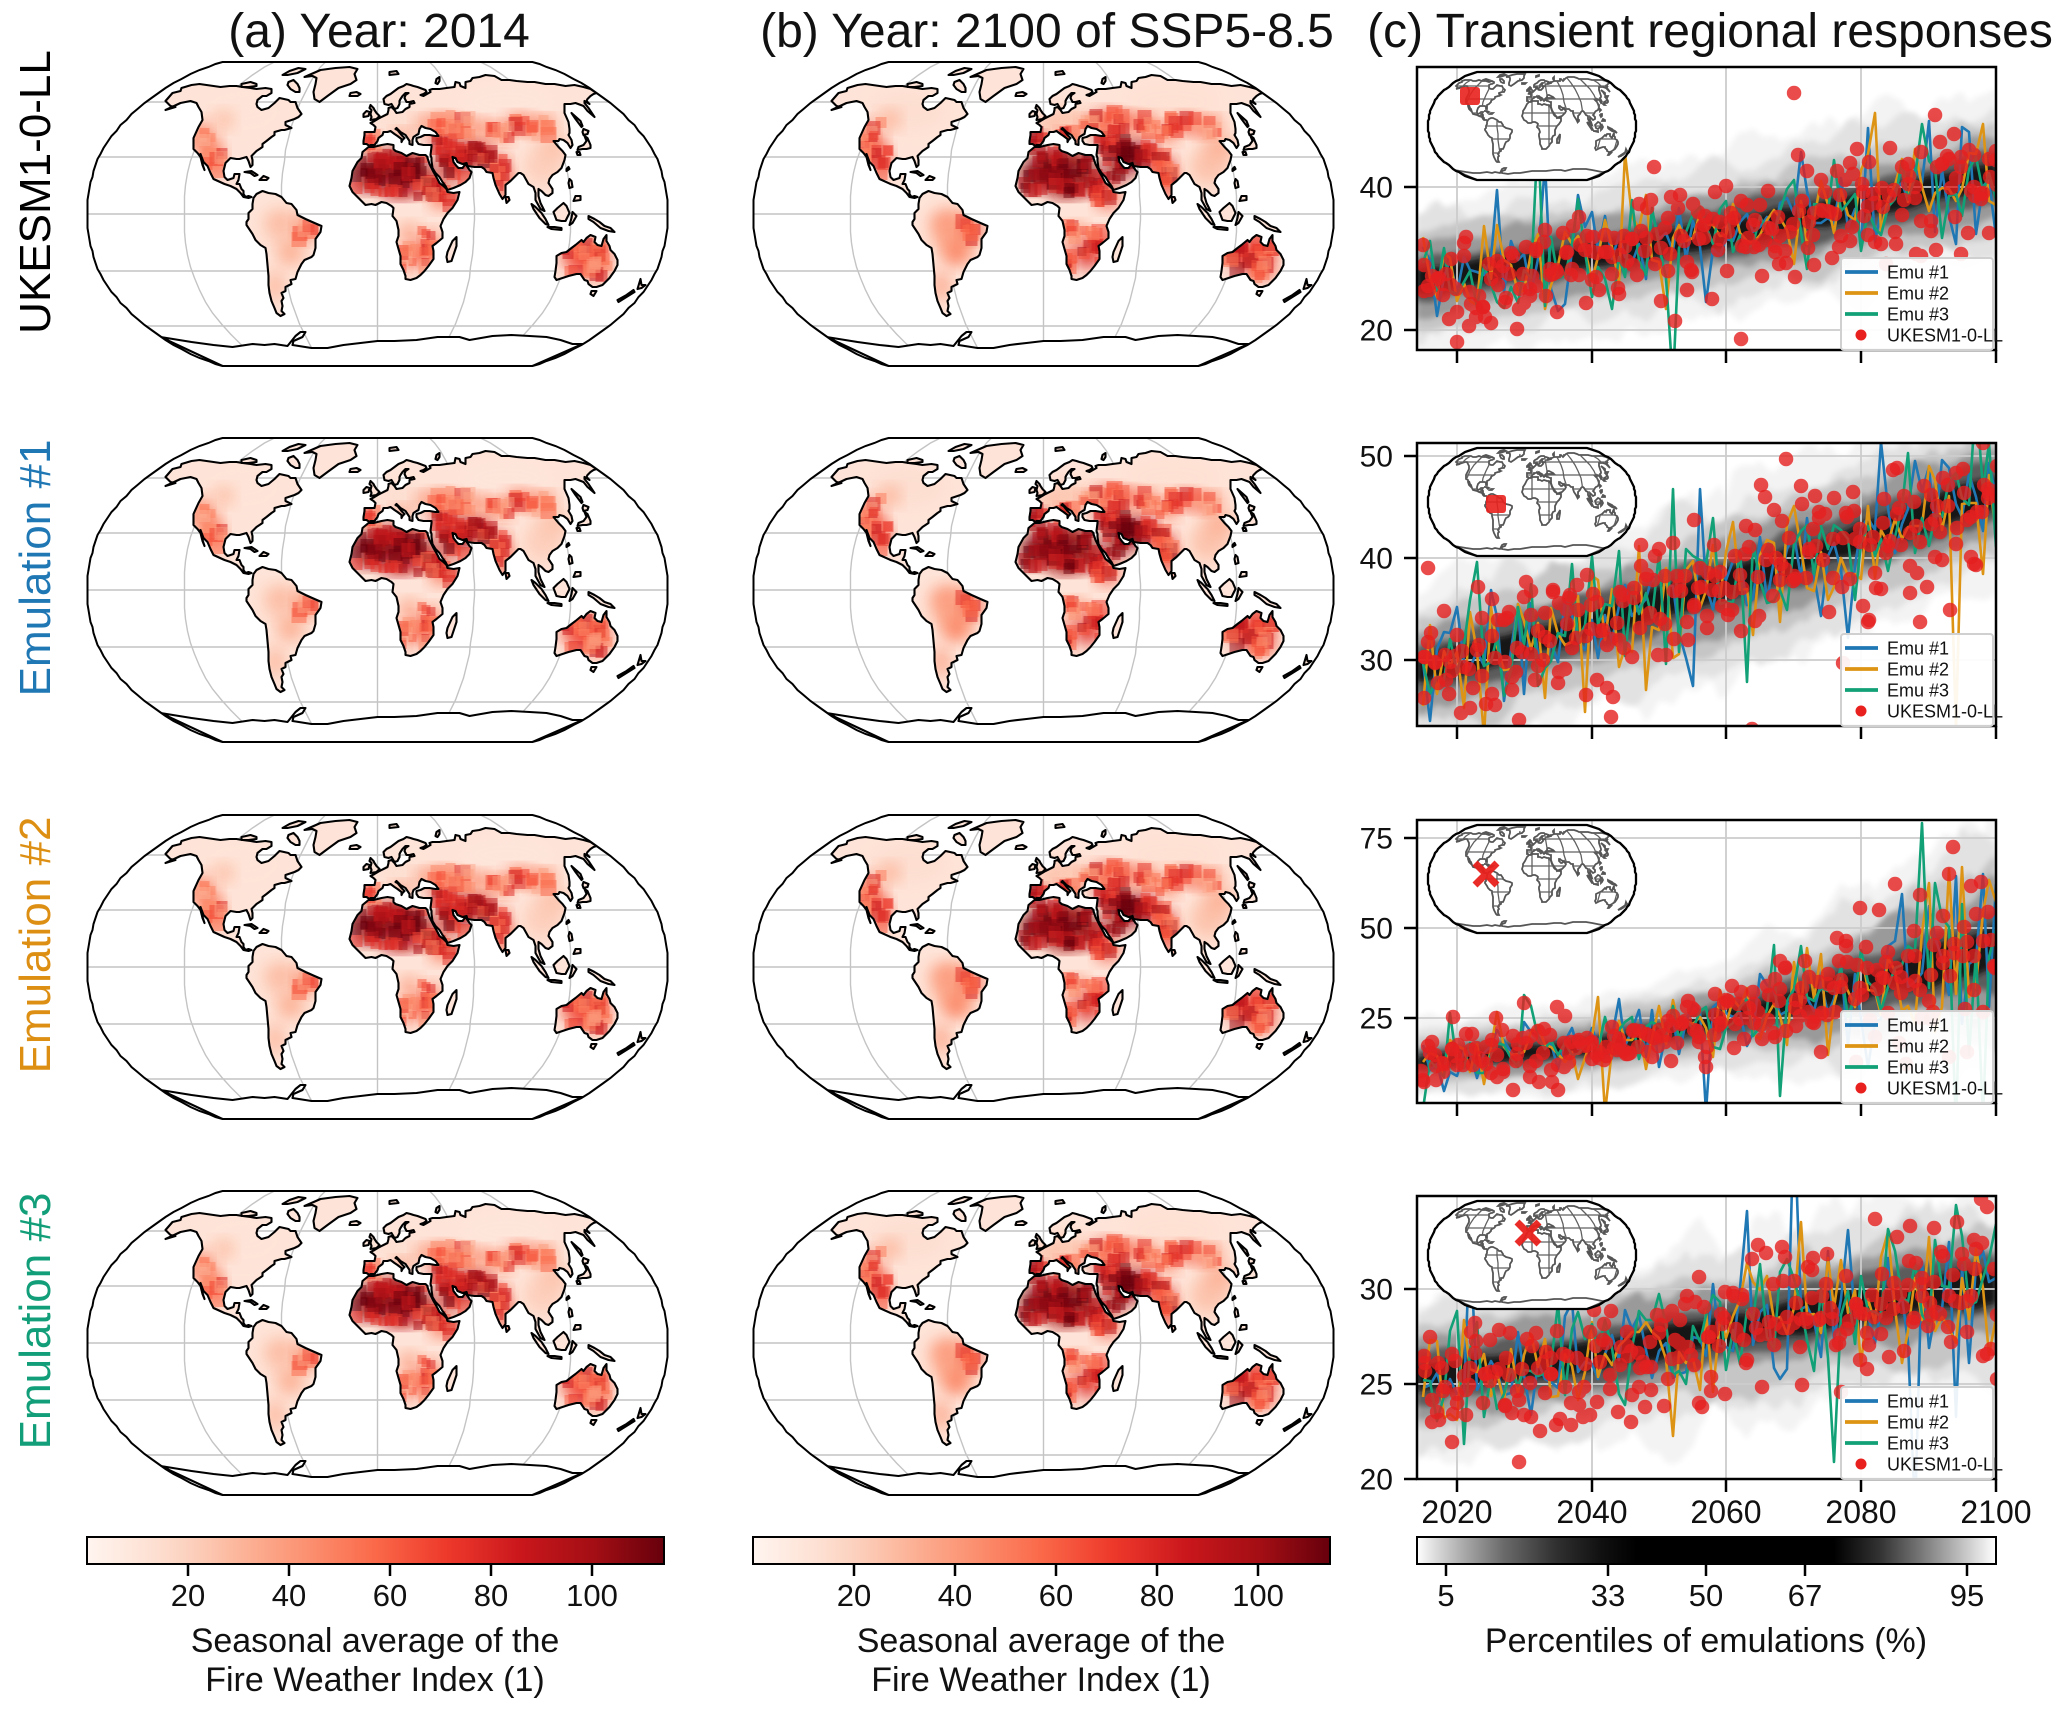 Image resolution: width=2067 pixels, height=1713 pixels. Describe the element at coordinates (35, 1321) in the screenshot. I see `svg-text: Emulation #3` at that location.